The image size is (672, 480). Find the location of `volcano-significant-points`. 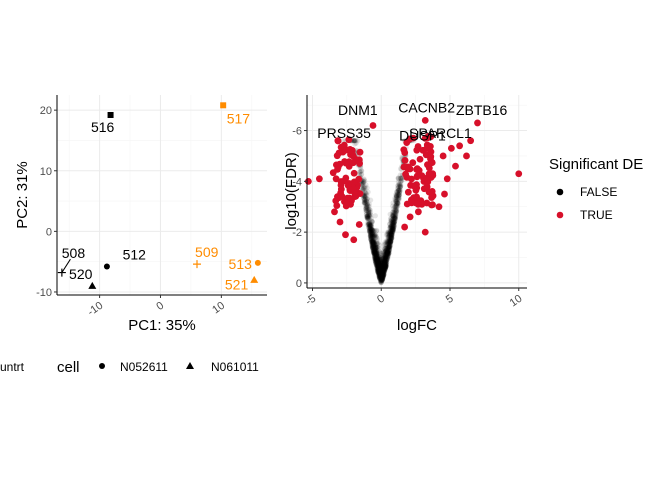

volcano-significant-points is located at coordinates (413, 180).